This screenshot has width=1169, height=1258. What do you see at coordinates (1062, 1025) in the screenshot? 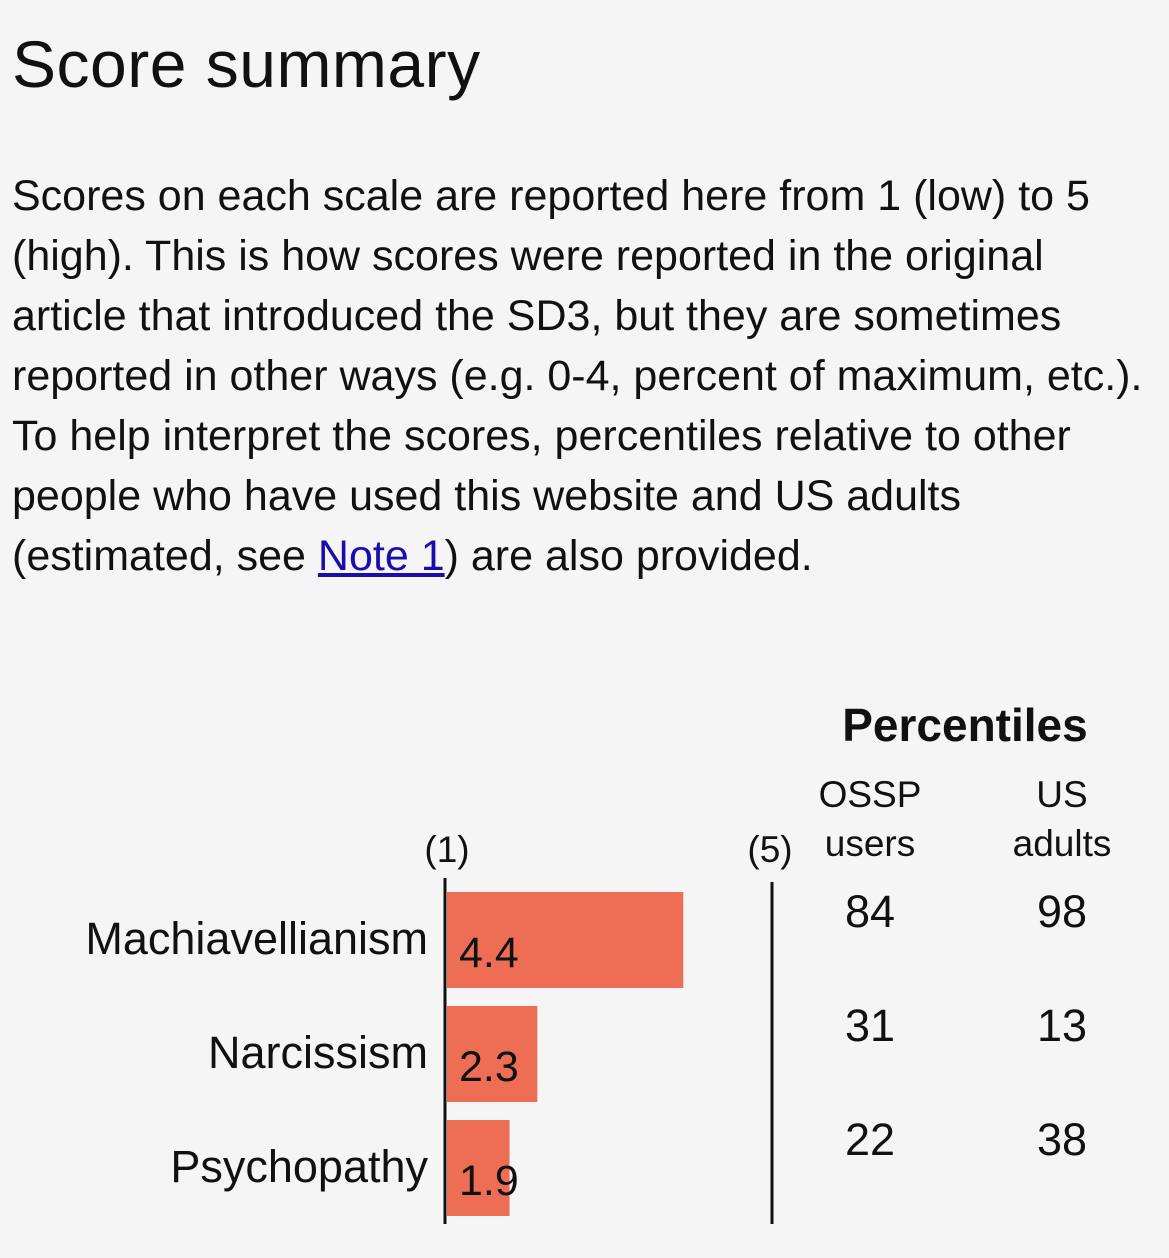
I see `percentile-value-us-narcissism: 13` at bounding box center [1062, 1025].